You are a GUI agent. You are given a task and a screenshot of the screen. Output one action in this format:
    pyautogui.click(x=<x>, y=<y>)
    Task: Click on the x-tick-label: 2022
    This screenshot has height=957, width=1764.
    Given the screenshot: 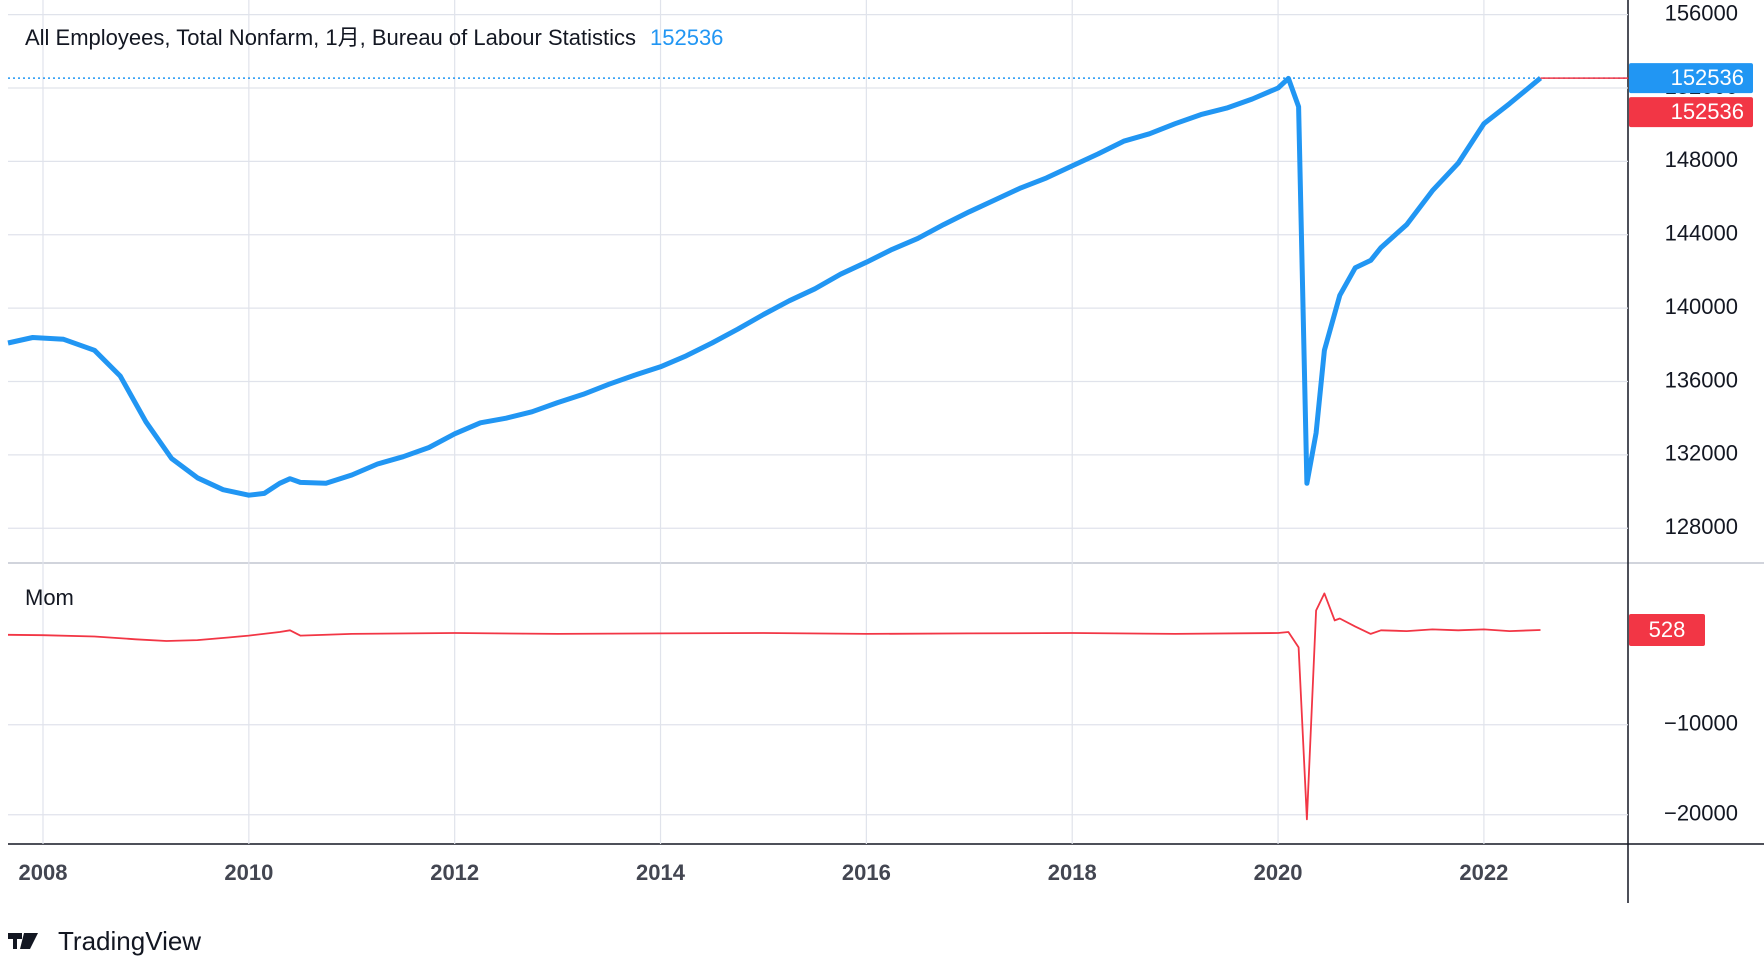 What is the action you would take?
    pyautogui.click(x=1483, y=872)
    